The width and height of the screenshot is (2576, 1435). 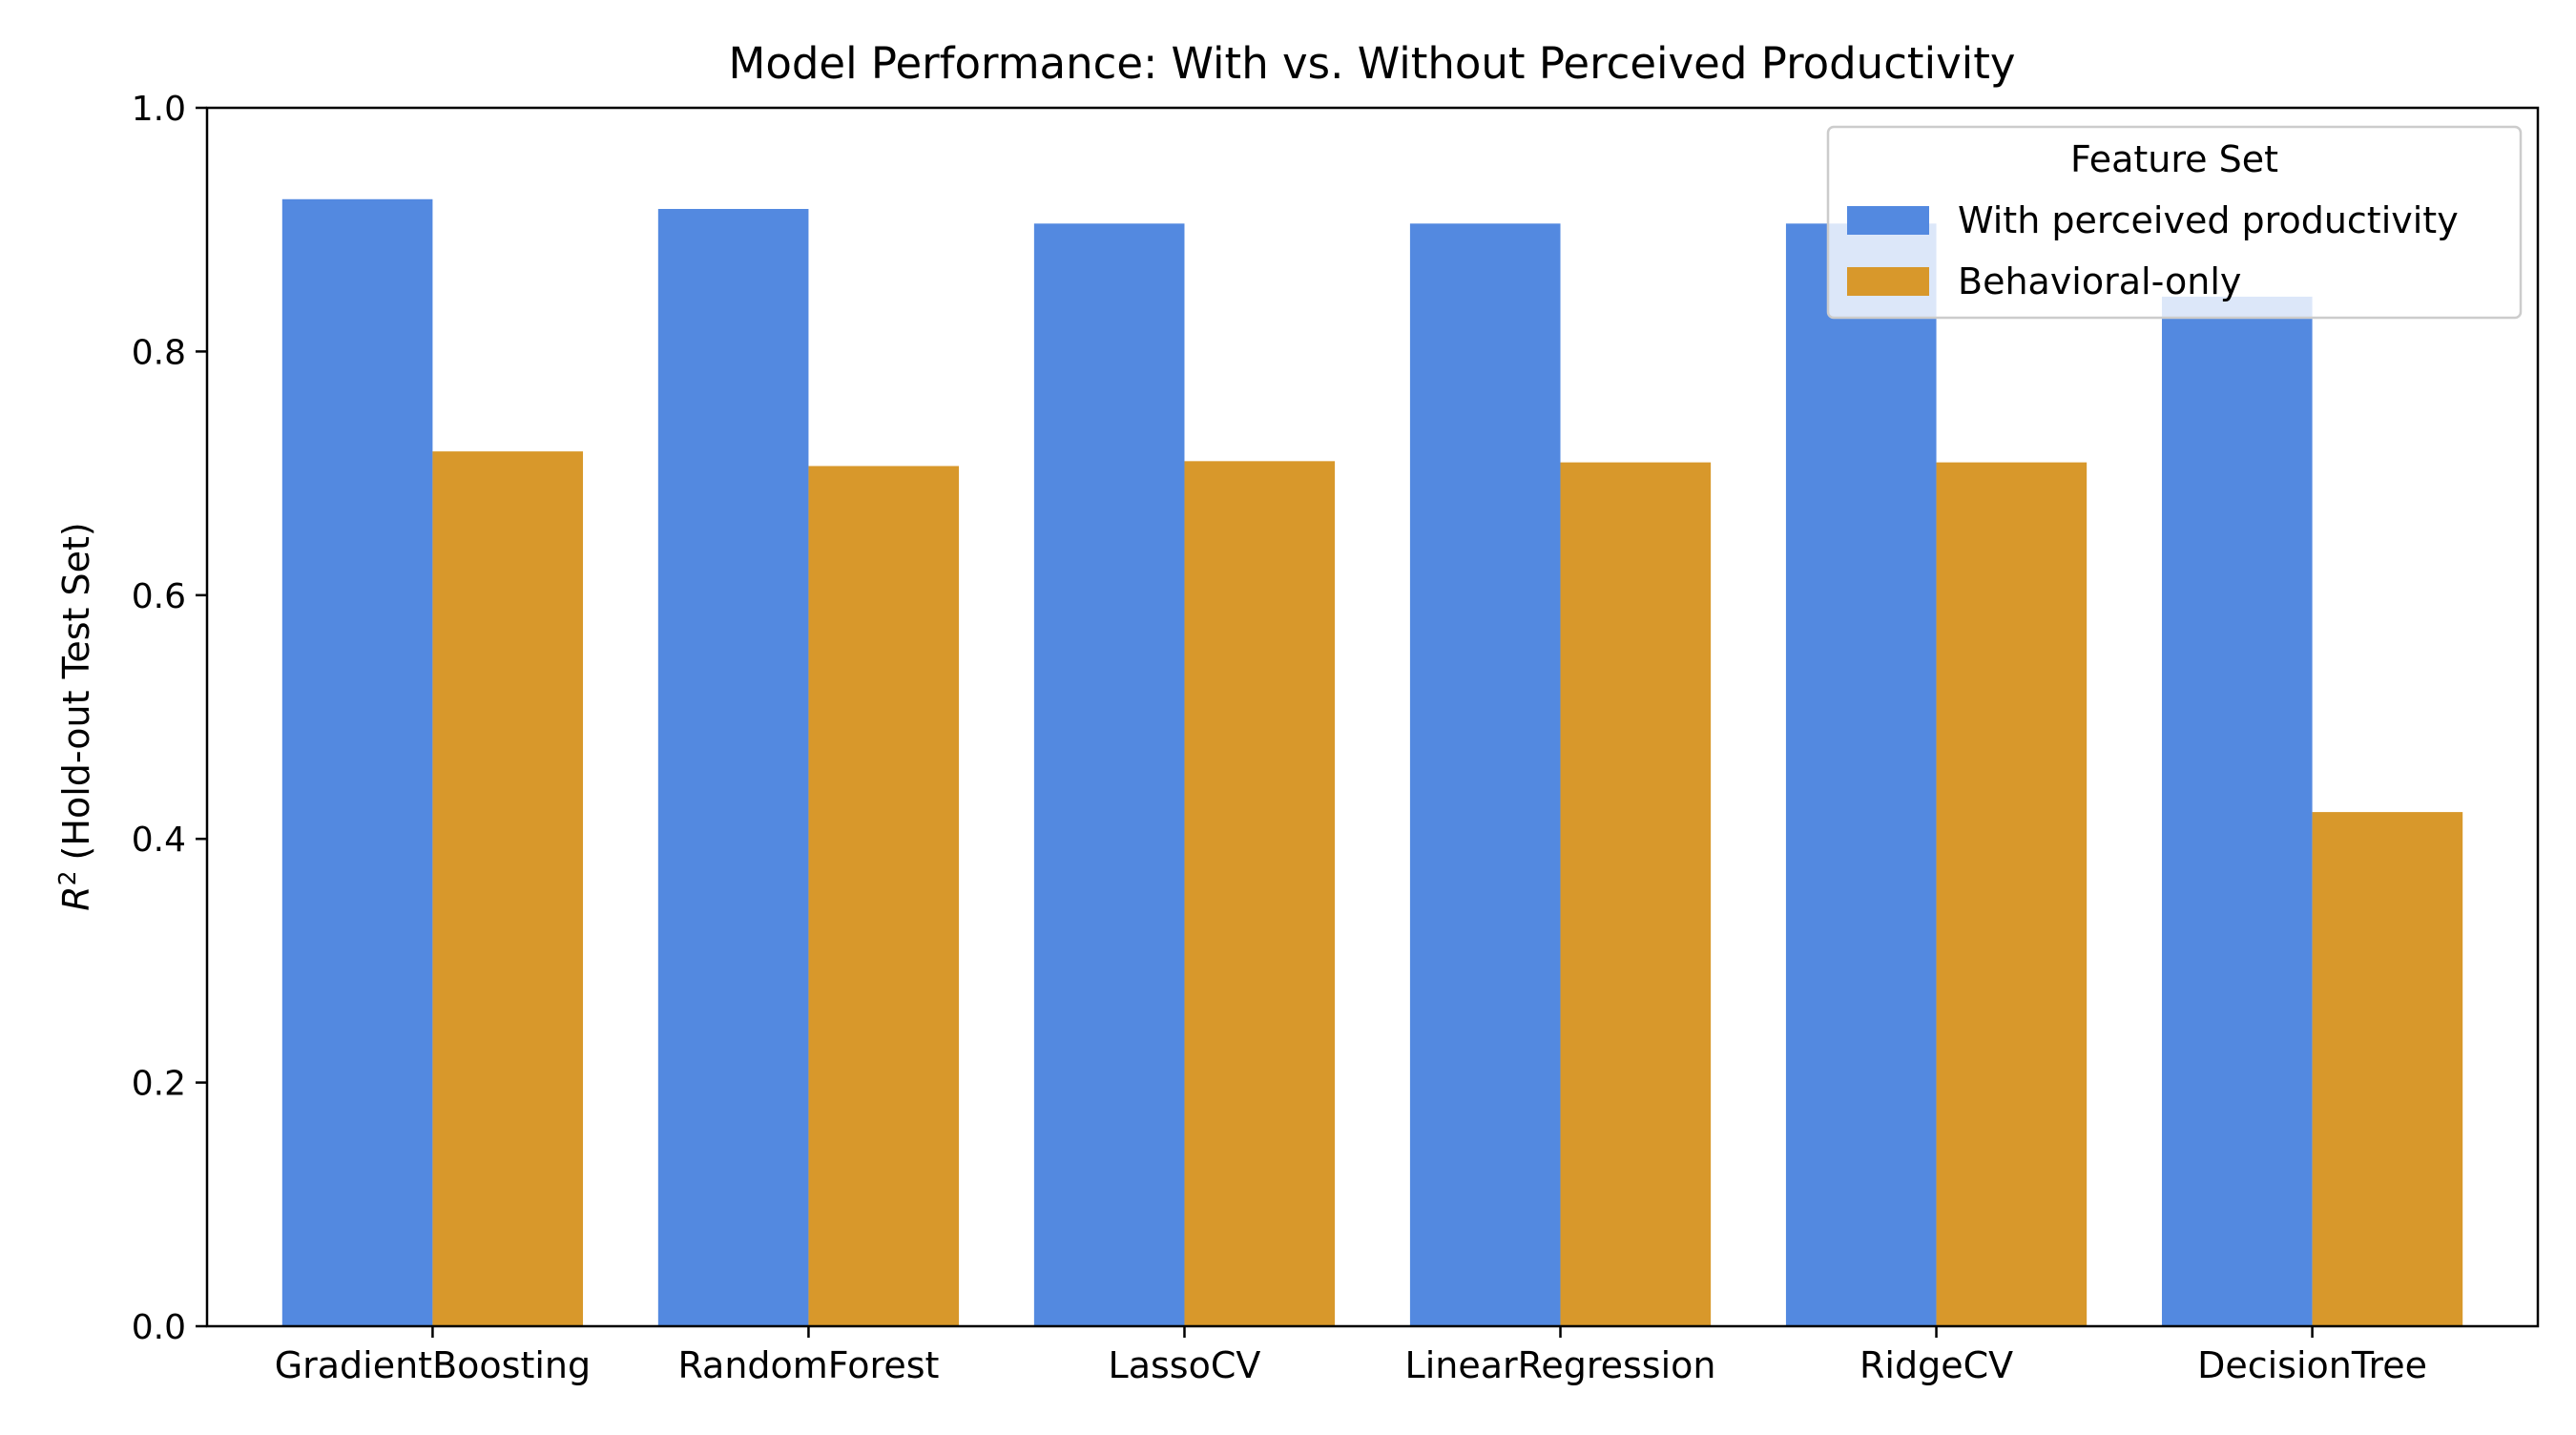 What do you see at coordinates (508, 888) in the screenshot?
I see `bar-gradientboosting-behavioral-only` at bounding box center [508, 888].